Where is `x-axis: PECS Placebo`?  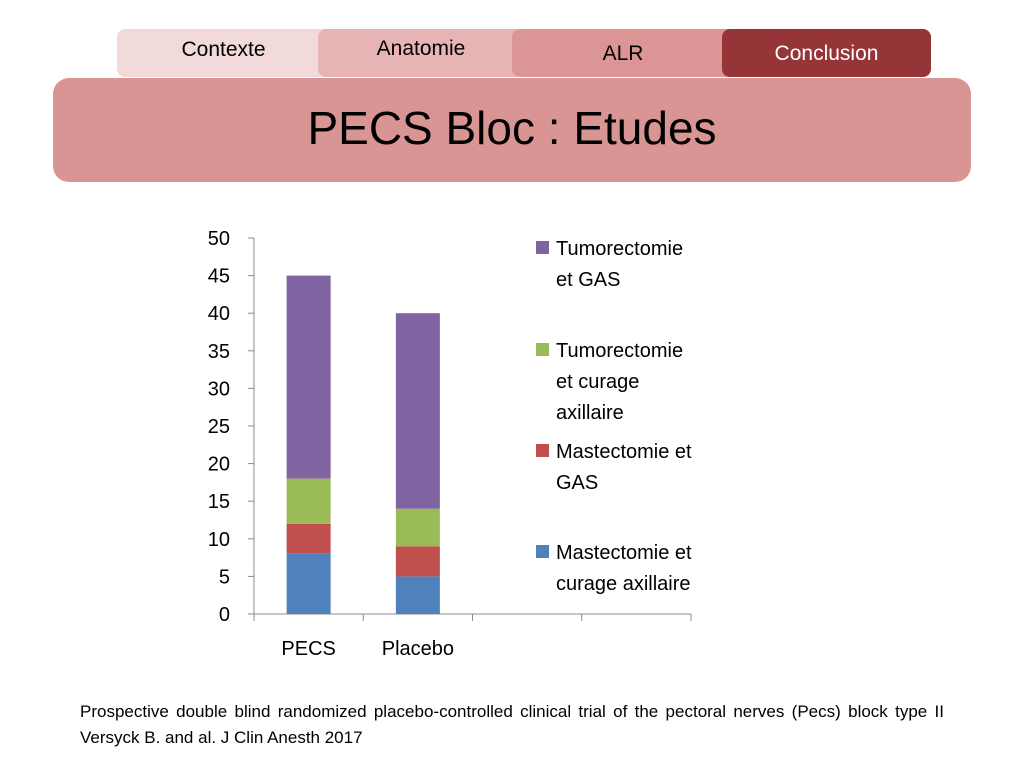
x-axis: PECS Placebo is located at coordinates (472, 636).